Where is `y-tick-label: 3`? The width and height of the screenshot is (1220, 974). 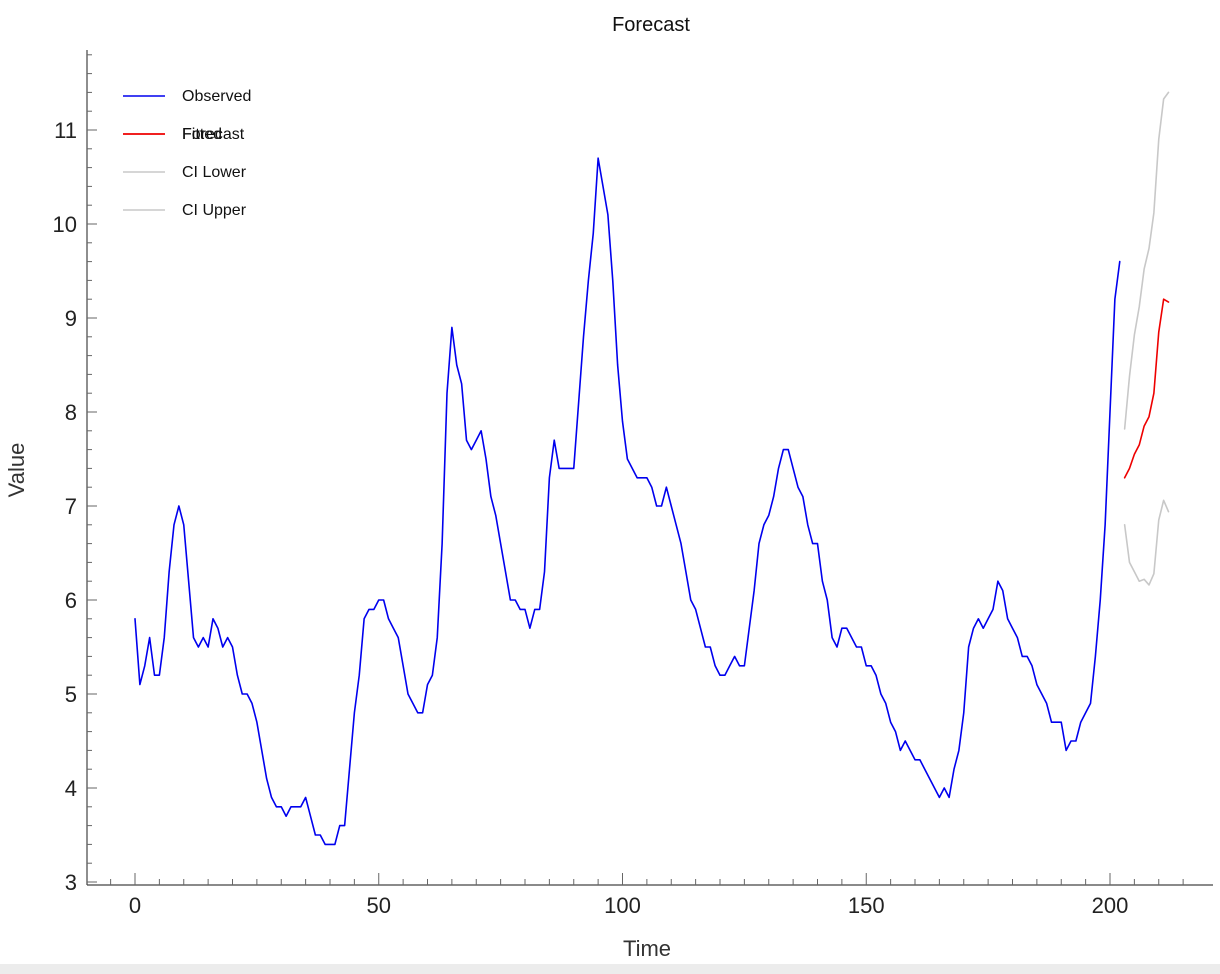 y-tick-label: 3 is located at coordinates (71, 882).